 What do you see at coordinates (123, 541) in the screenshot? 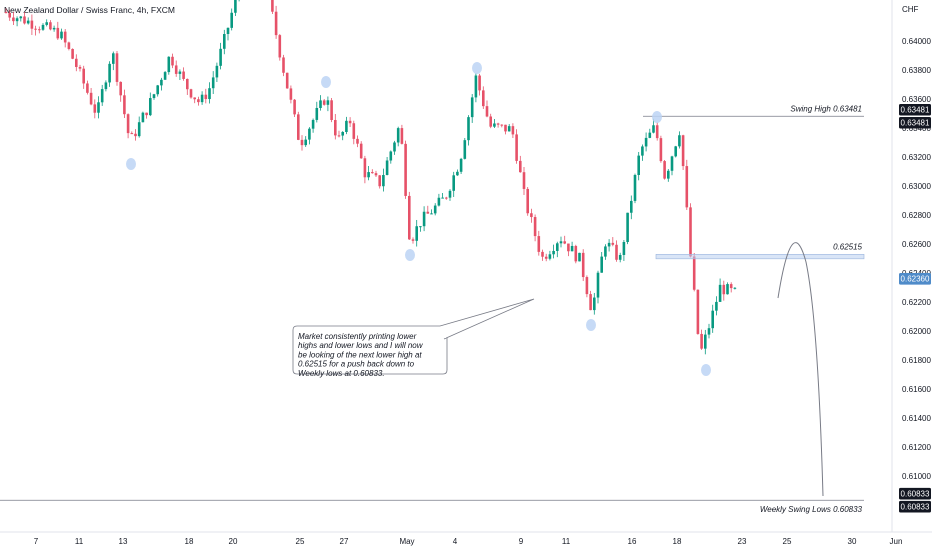
I see `time-tick-label: 13` at bounding box center [123, 541].